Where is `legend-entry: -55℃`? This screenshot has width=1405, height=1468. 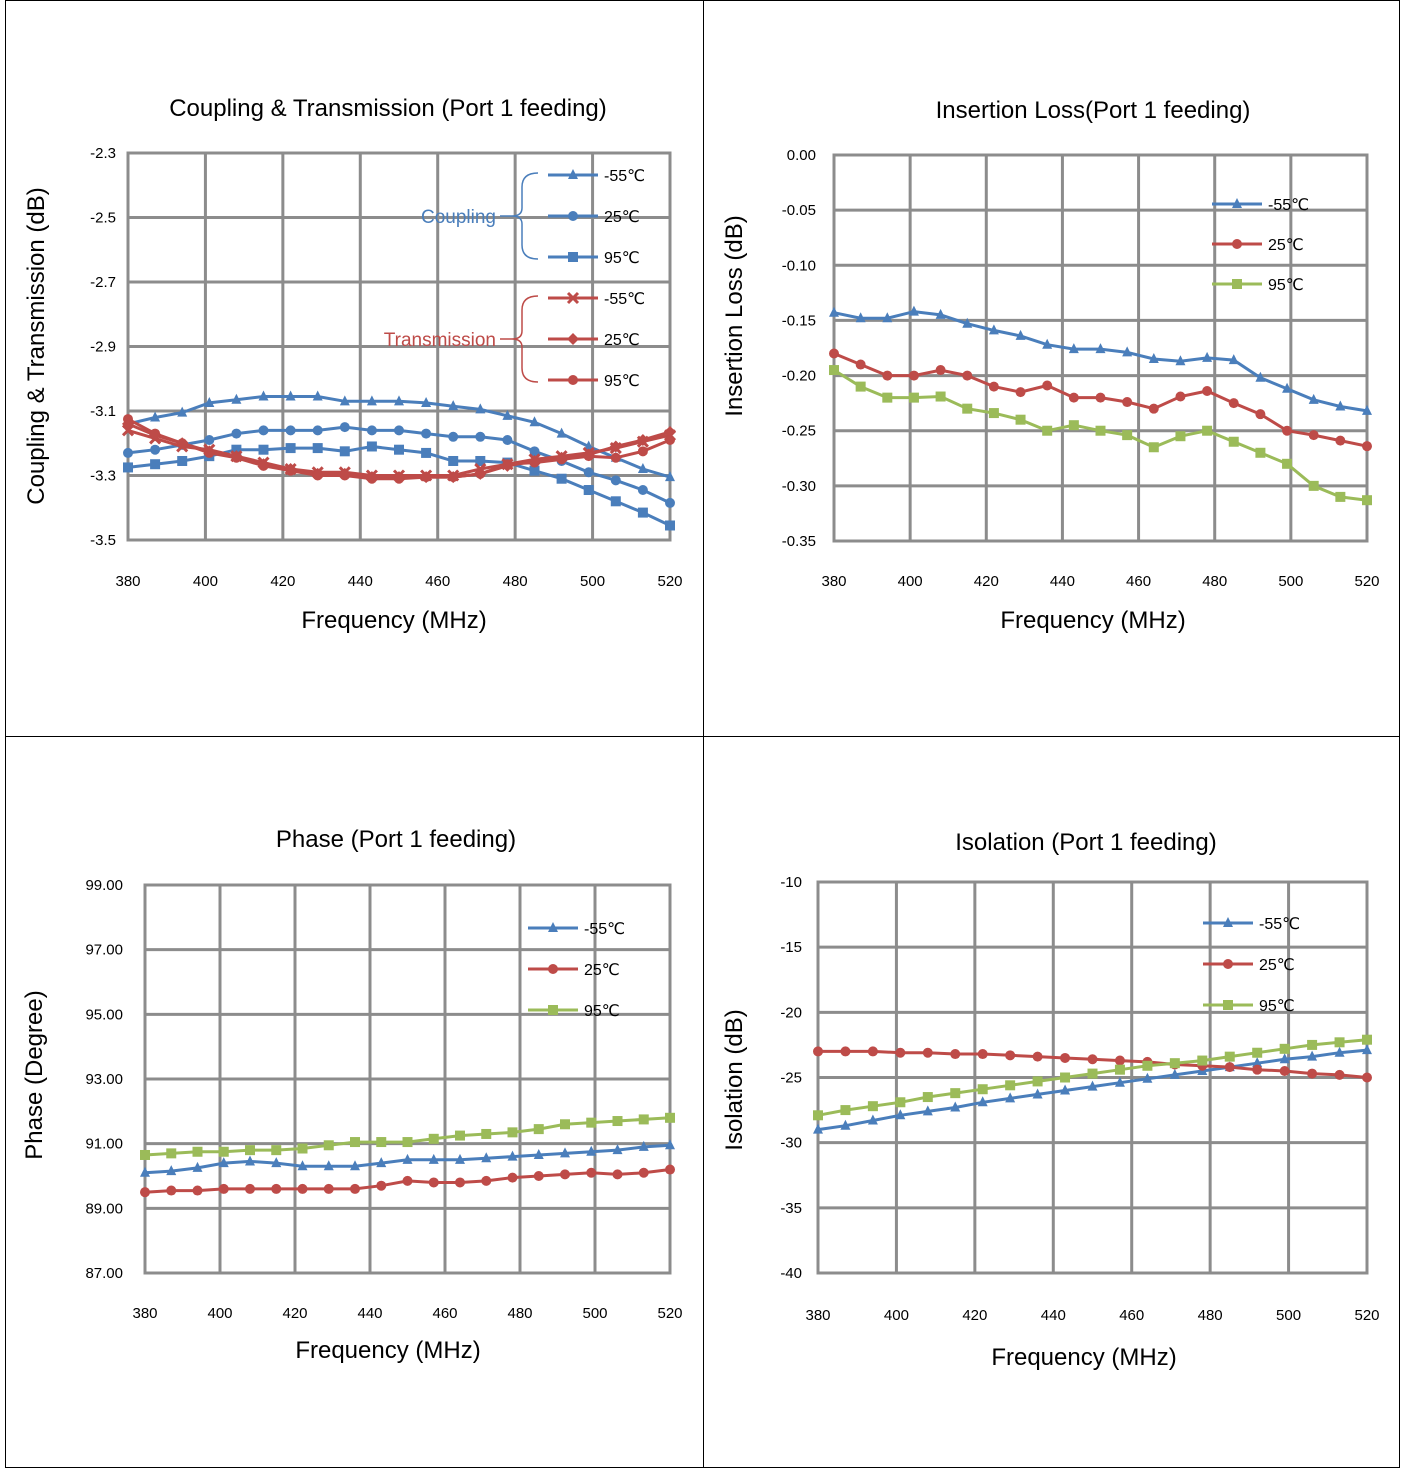
legend-entry: -55℃ is located at coordinates (1279, 924).